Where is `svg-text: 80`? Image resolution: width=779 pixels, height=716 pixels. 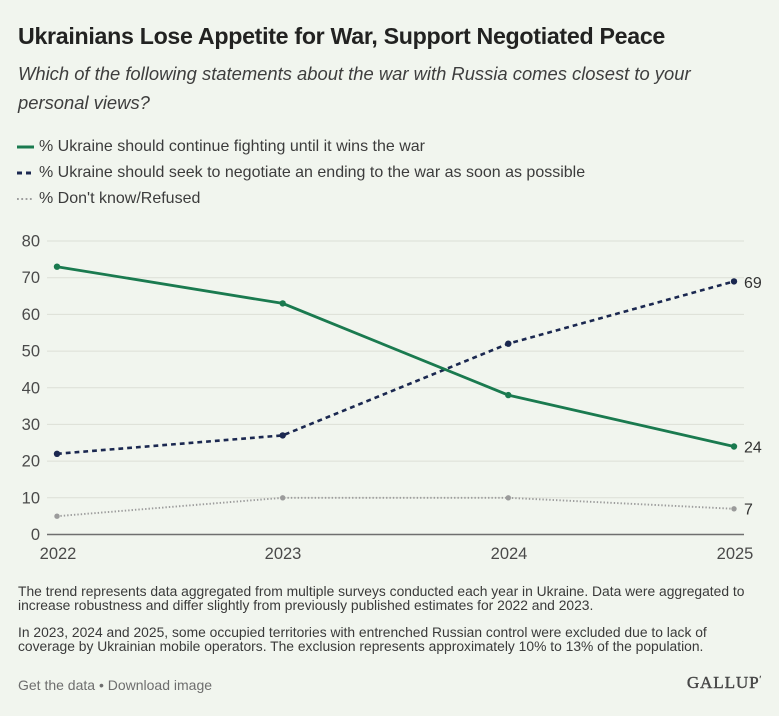
svg-text: 80 is located at coordinates (31, 242).